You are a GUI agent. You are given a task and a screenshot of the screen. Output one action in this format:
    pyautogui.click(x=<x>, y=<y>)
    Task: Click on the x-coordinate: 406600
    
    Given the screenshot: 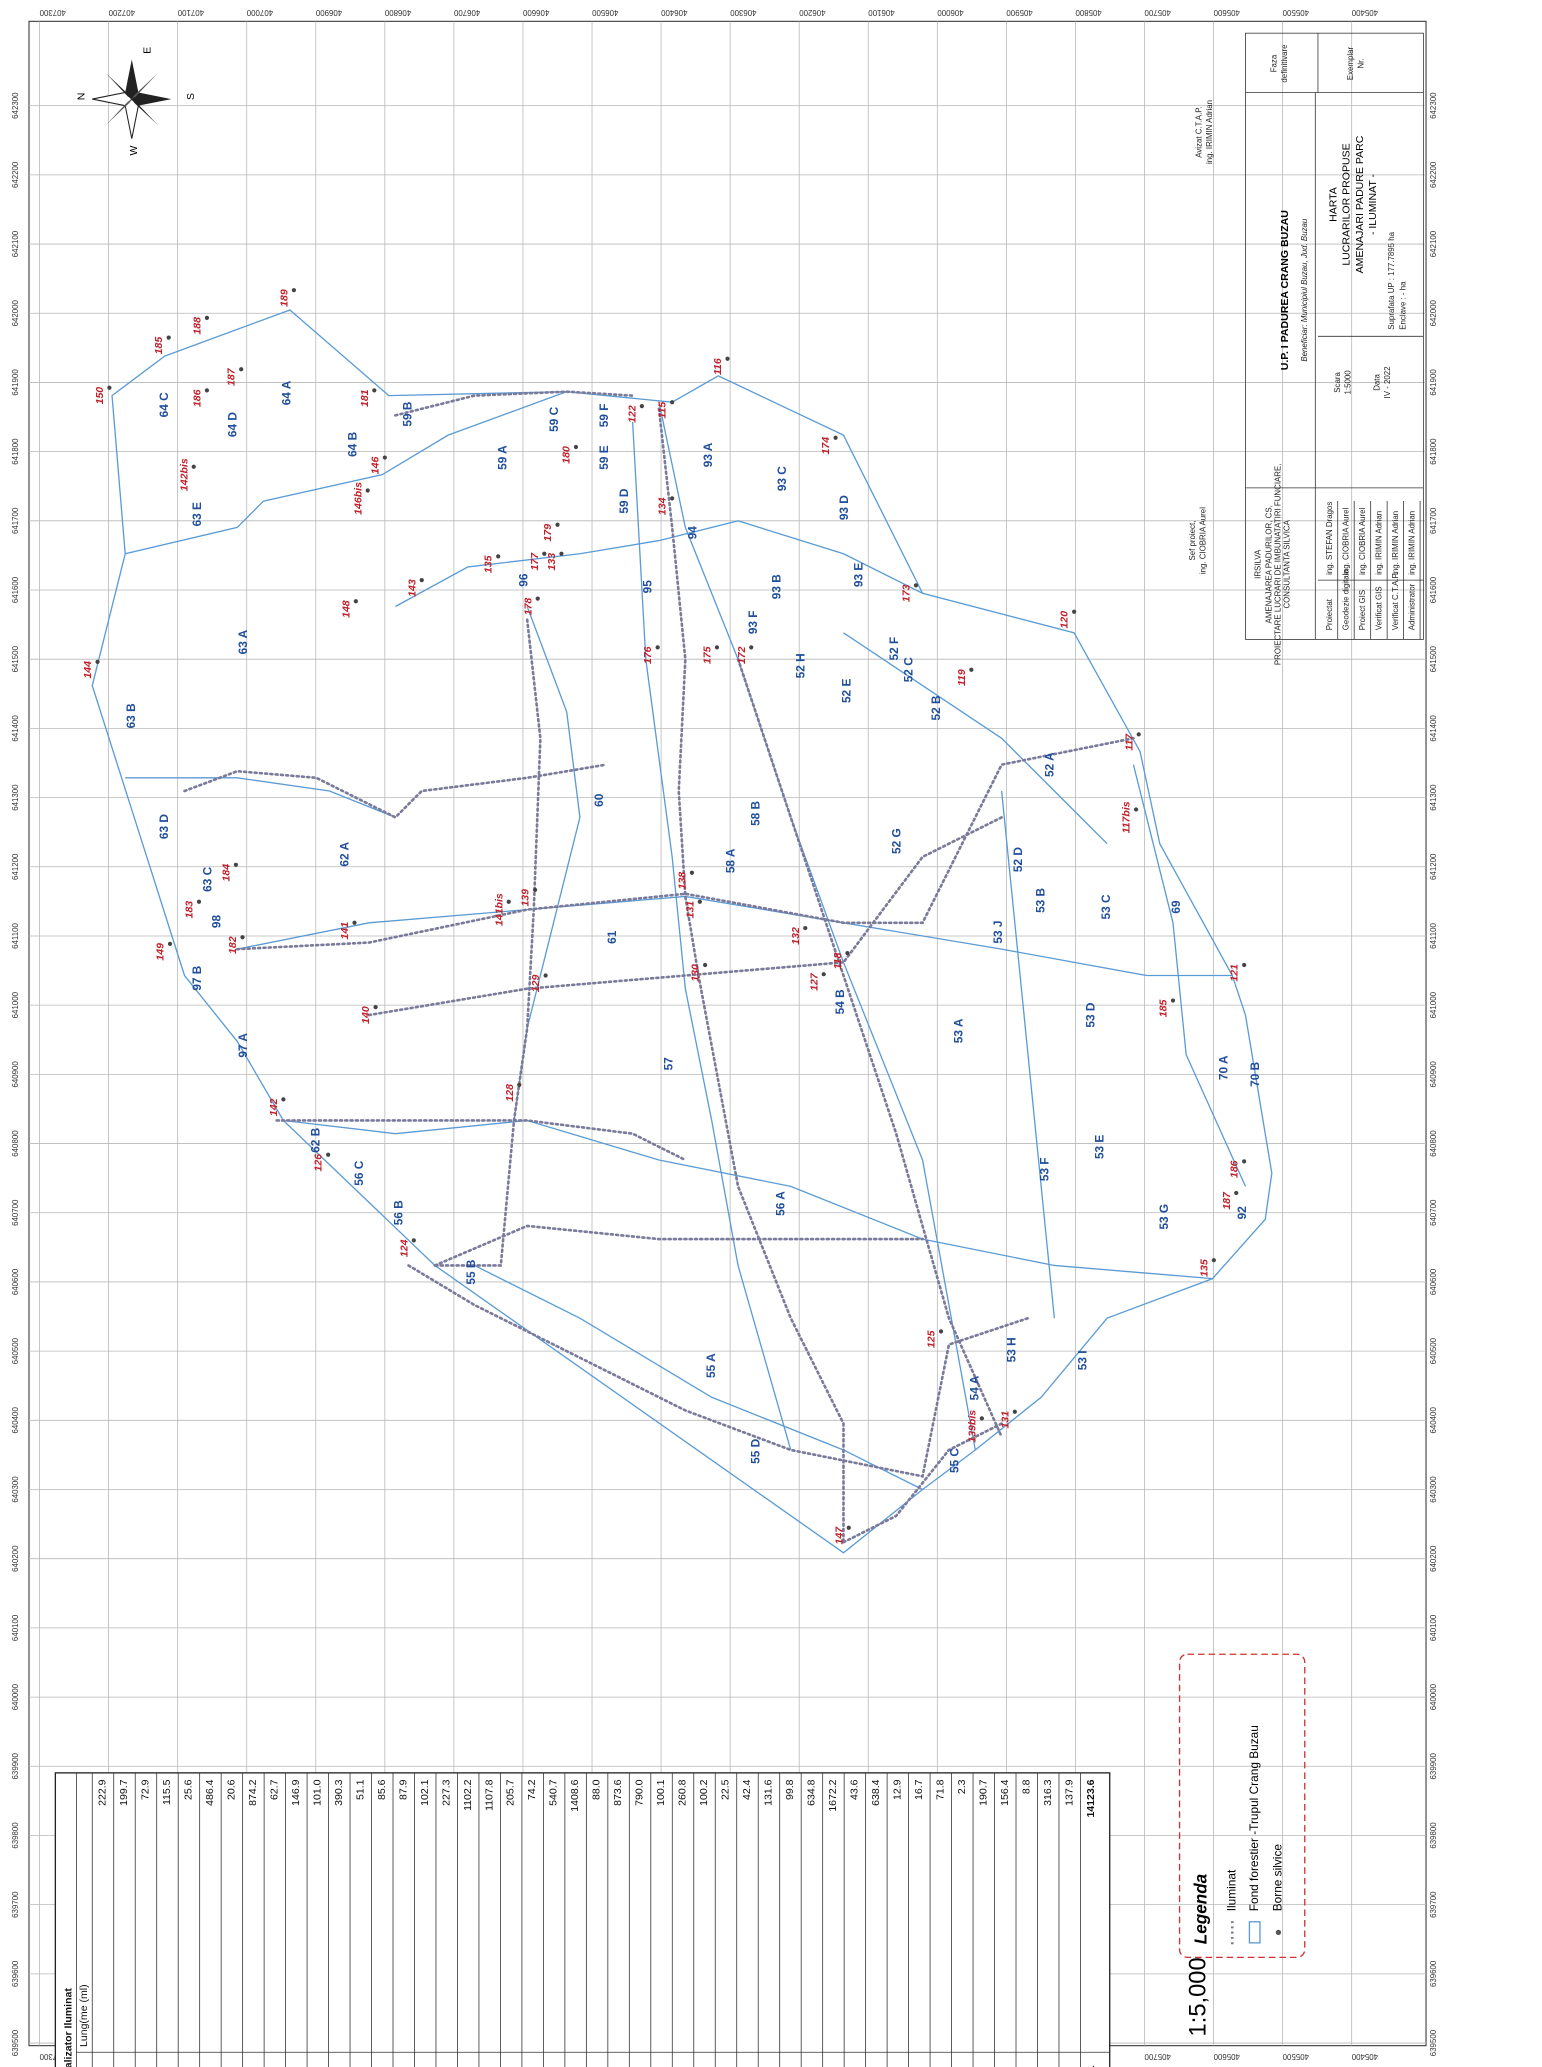 What is the action you would take?
    pyautogui.click(x=535, y=12)
    